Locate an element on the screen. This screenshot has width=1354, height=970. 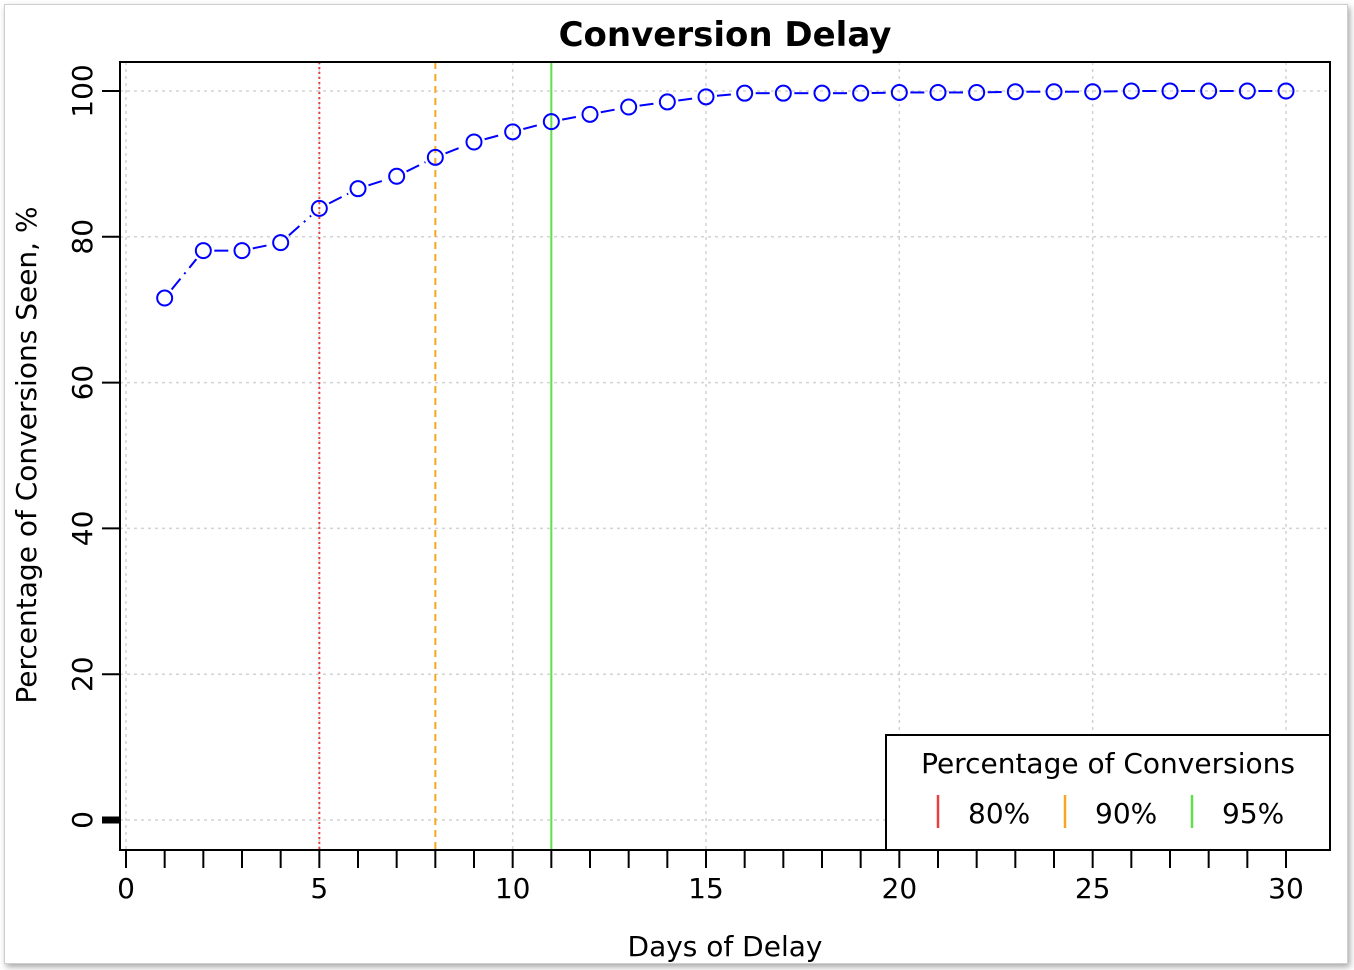
y-tick-label: 60 is located at coordinates (82, 383).